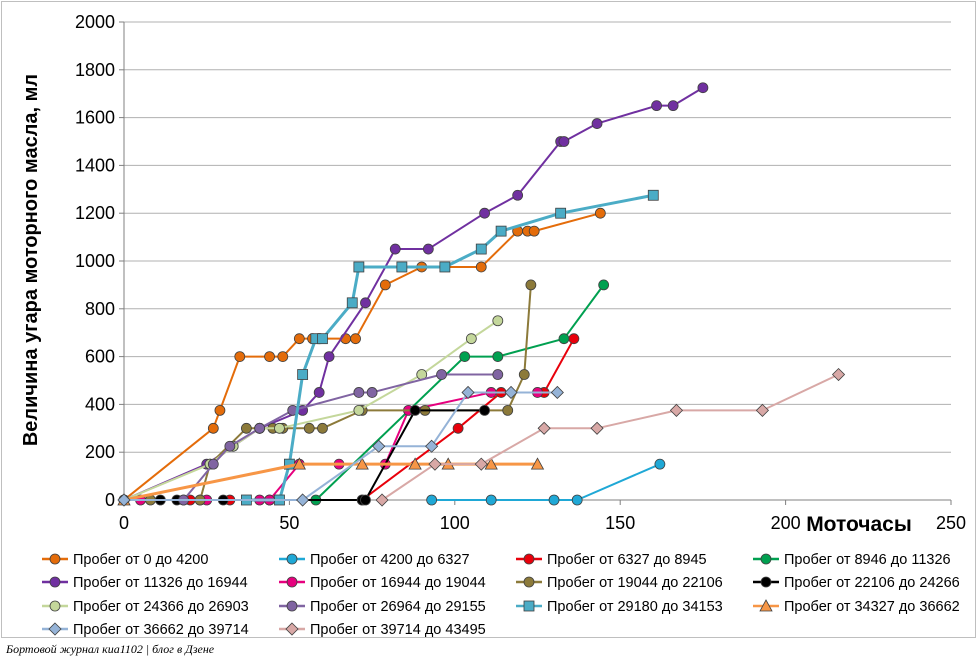  I want to click on legend-label: Пробег от 36662 до 39714, so click(161, 630).